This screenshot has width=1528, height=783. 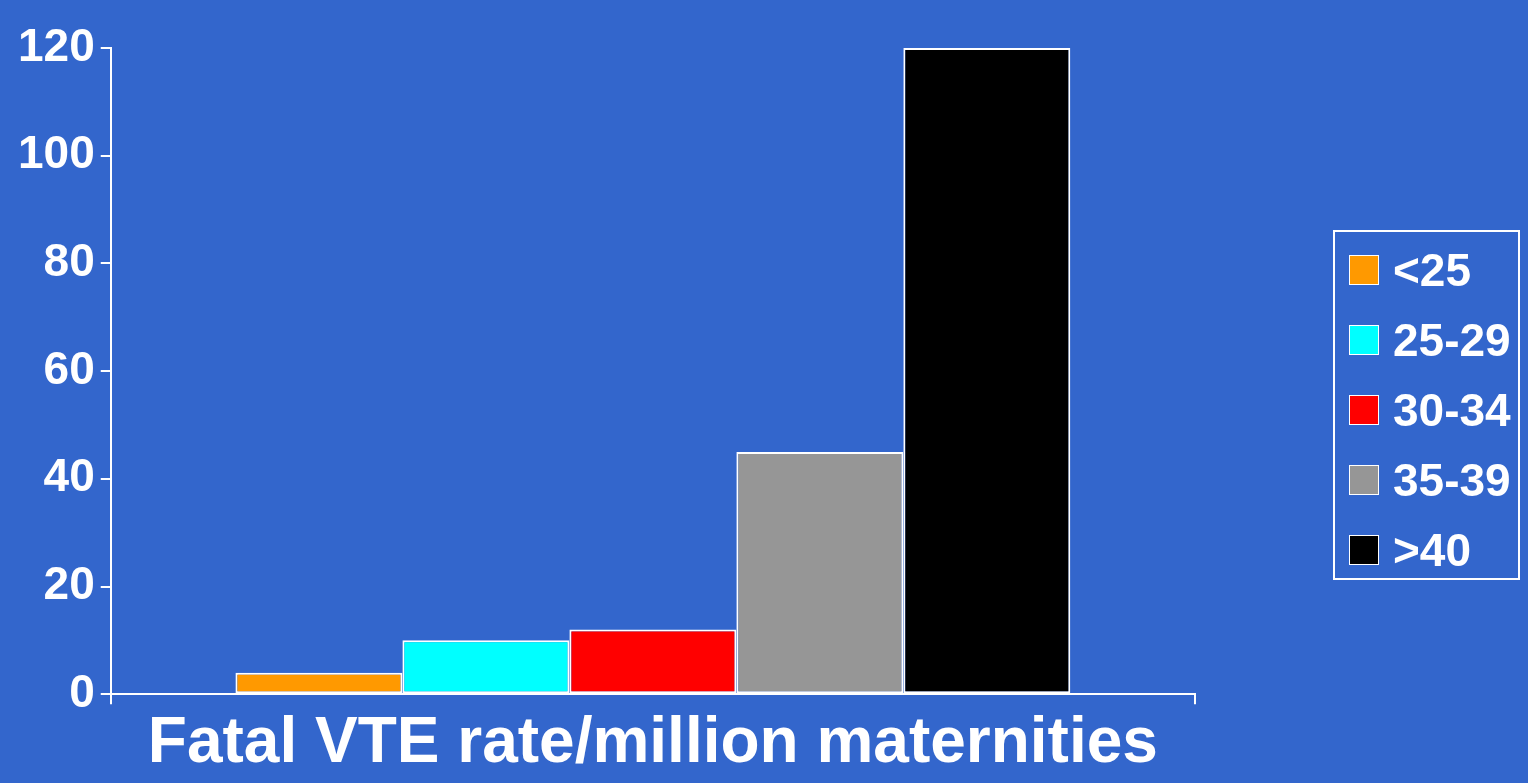 I want to click on legend-label: >40, so click(x=1432, y=550).